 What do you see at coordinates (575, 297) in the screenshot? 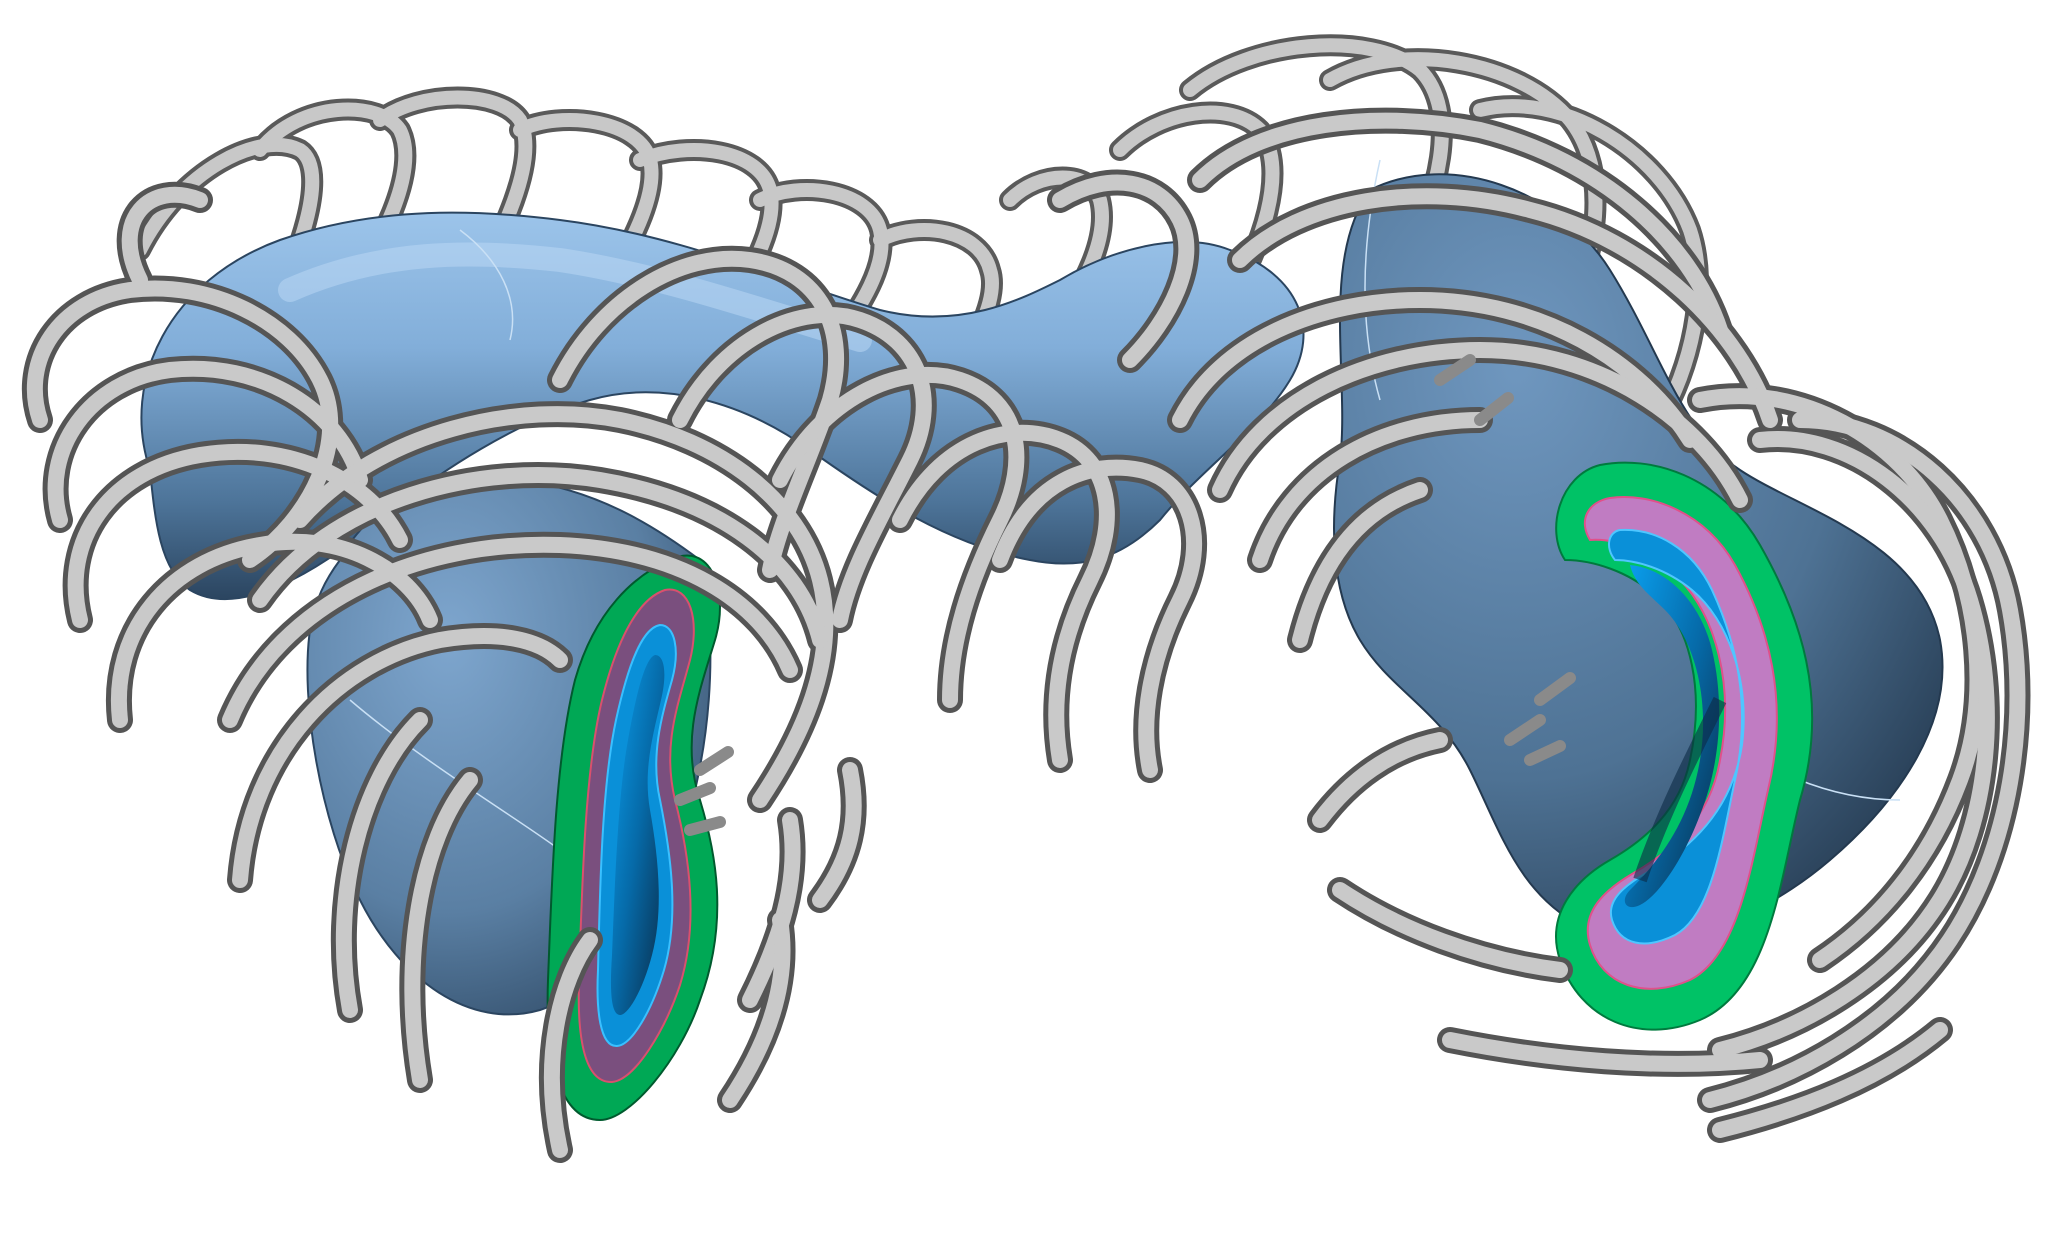
I see `plasma-highlight` at bounding box center [575, 297].